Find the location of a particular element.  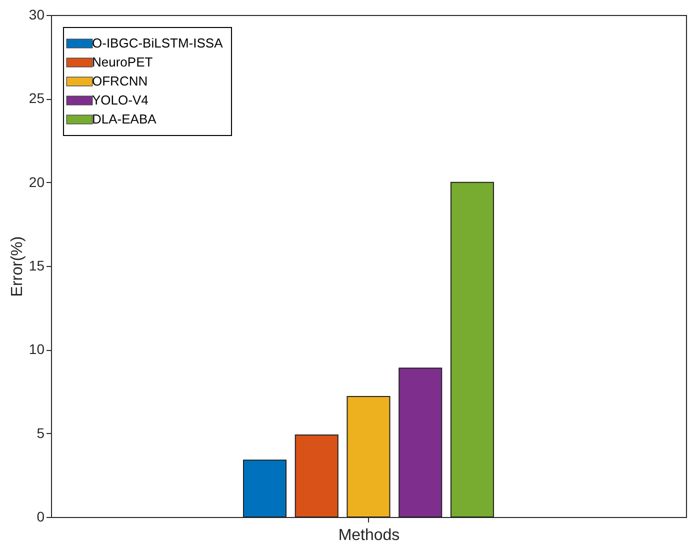

legend-label: O-IBGC-BiLSTM-ISSA is located at coordinates (158, 43).